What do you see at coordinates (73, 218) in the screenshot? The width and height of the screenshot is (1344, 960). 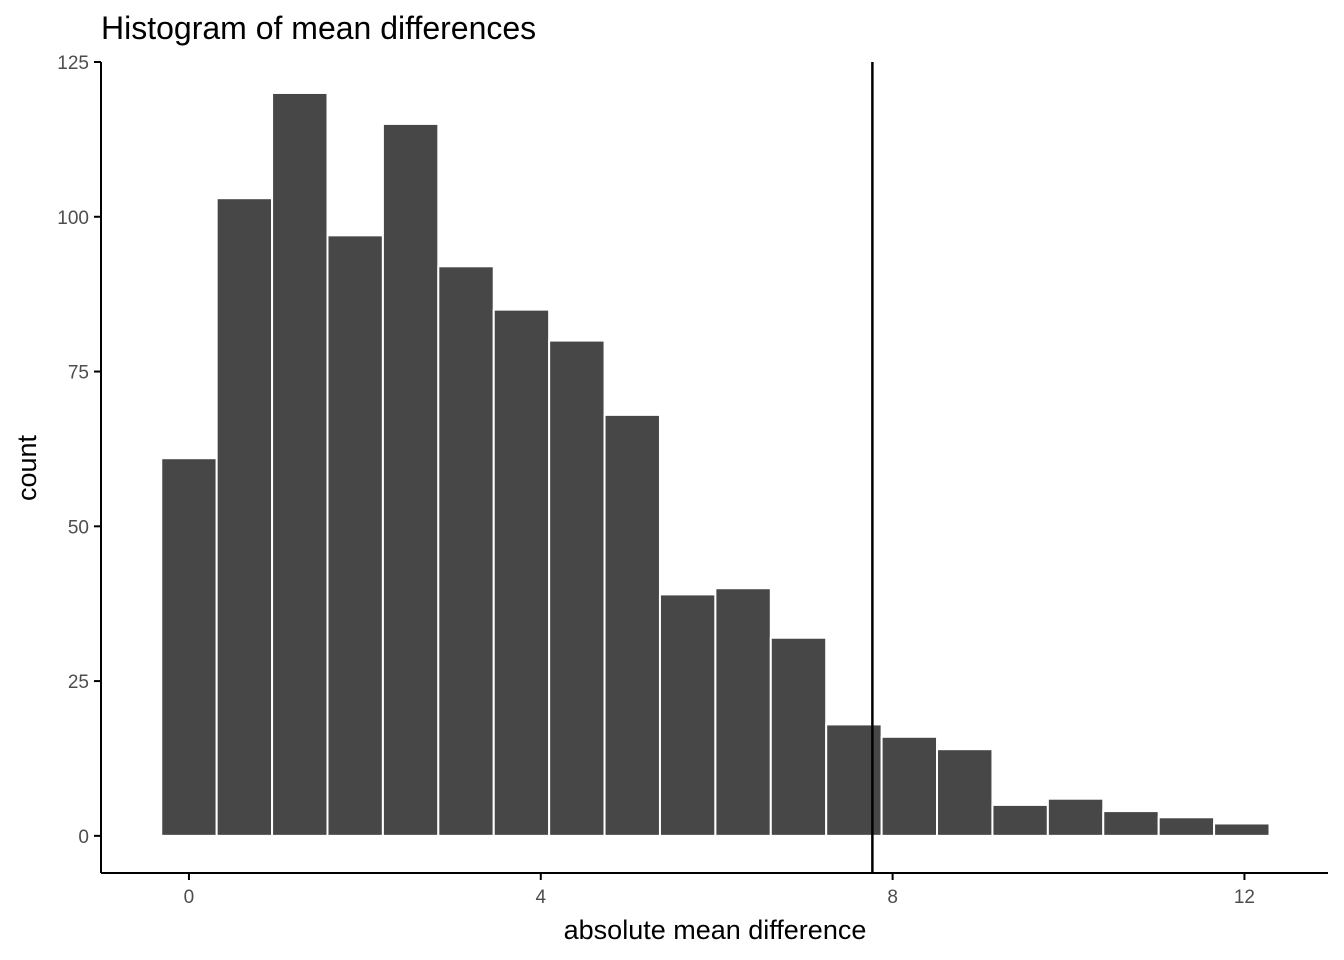 I see `y-tick-label: 100` at bounding box center [73, 218].